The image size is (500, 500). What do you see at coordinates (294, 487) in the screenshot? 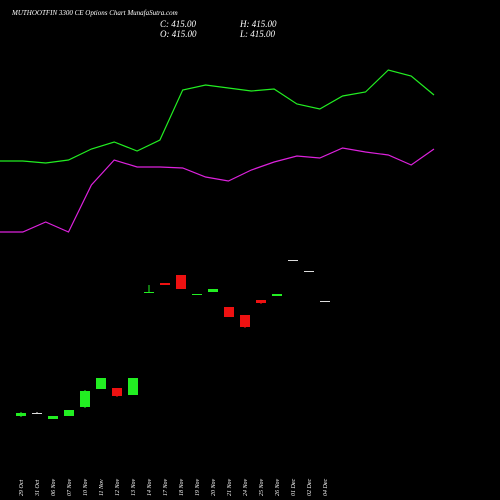
I see `x-tick-label: 01 Dec` at bounding box center [294, 487].